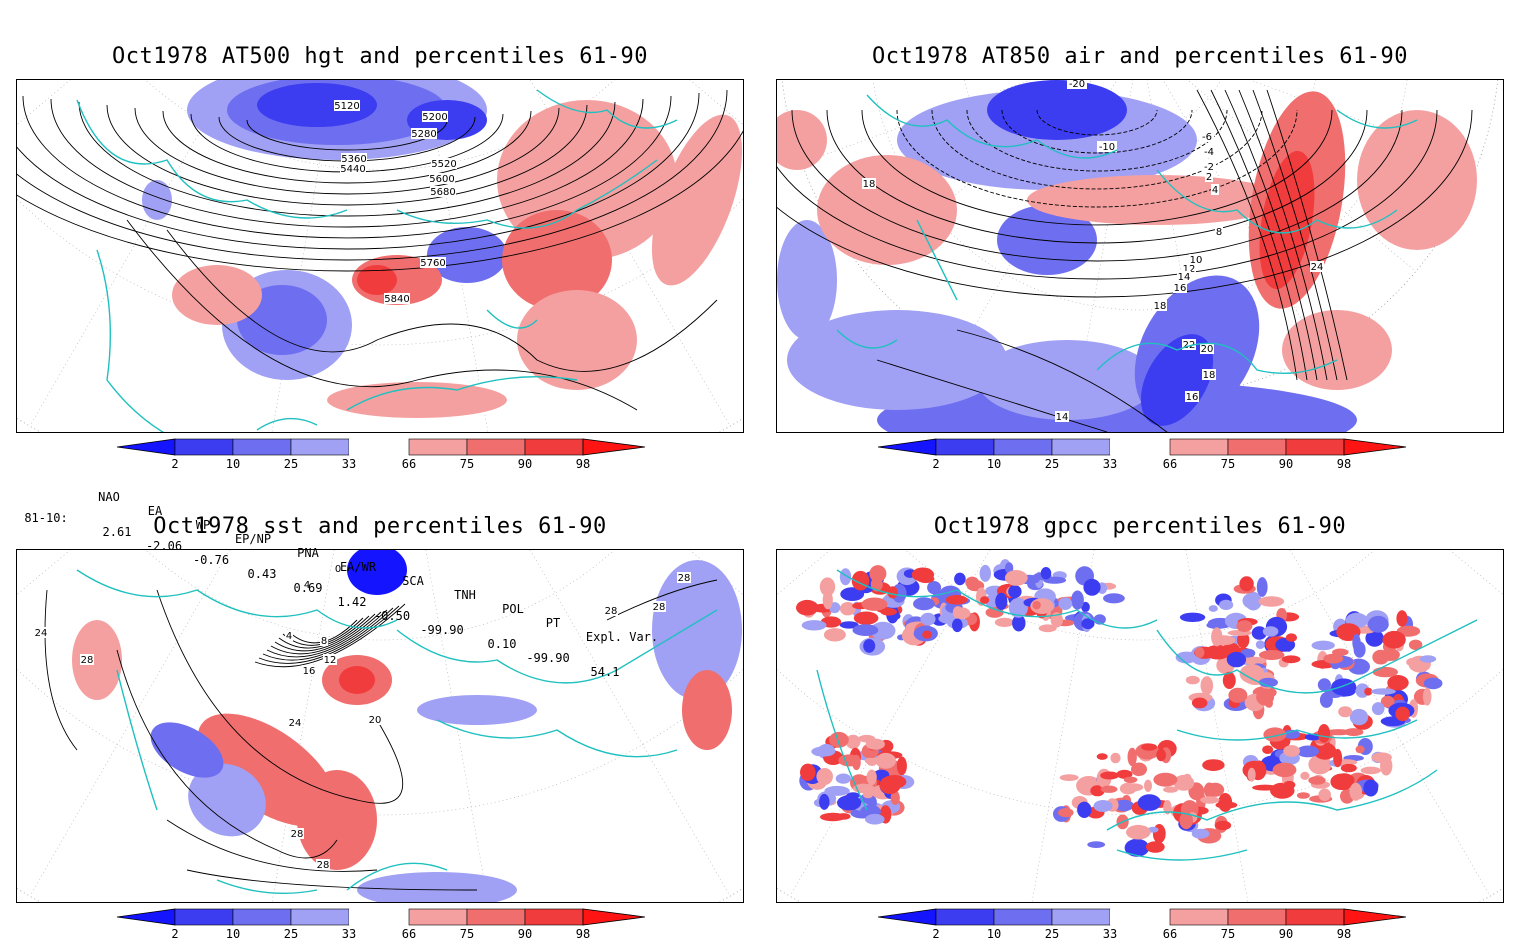 This screenshot has height=948, width=1520. What do you see at coordinates (233, 934) in the screenshot?
I see `colorbar-label: 10` at bounding box center [233, 934].